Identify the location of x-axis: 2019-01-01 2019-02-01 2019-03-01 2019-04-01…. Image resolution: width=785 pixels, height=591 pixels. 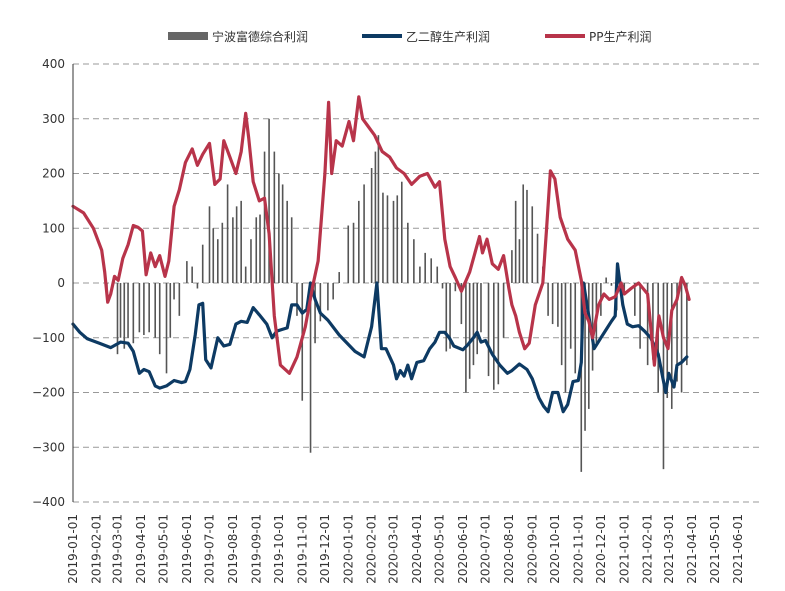
(405, 549).